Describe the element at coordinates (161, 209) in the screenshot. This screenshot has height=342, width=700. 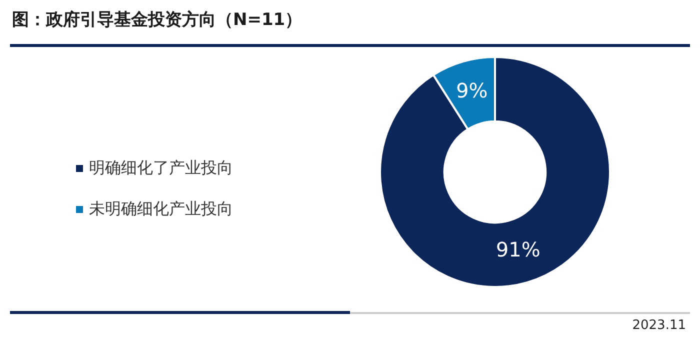
I see `legend-label: 未明确细化产业投向` at that location.